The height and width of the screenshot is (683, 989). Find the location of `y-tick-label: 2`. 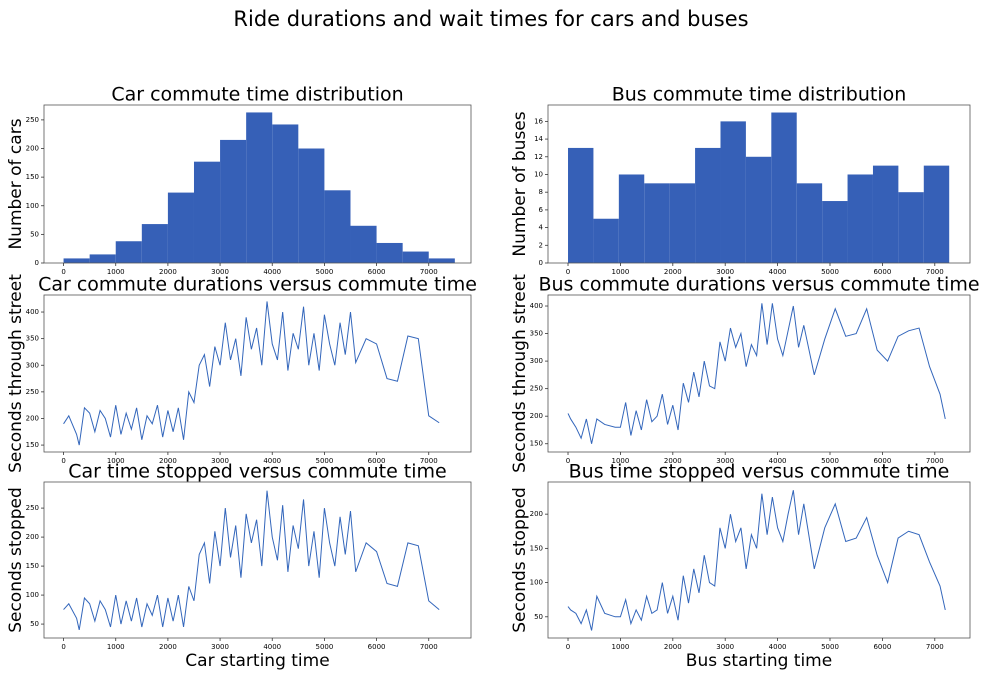

y-tick-label: 2 is located at coordinates (541, 245).